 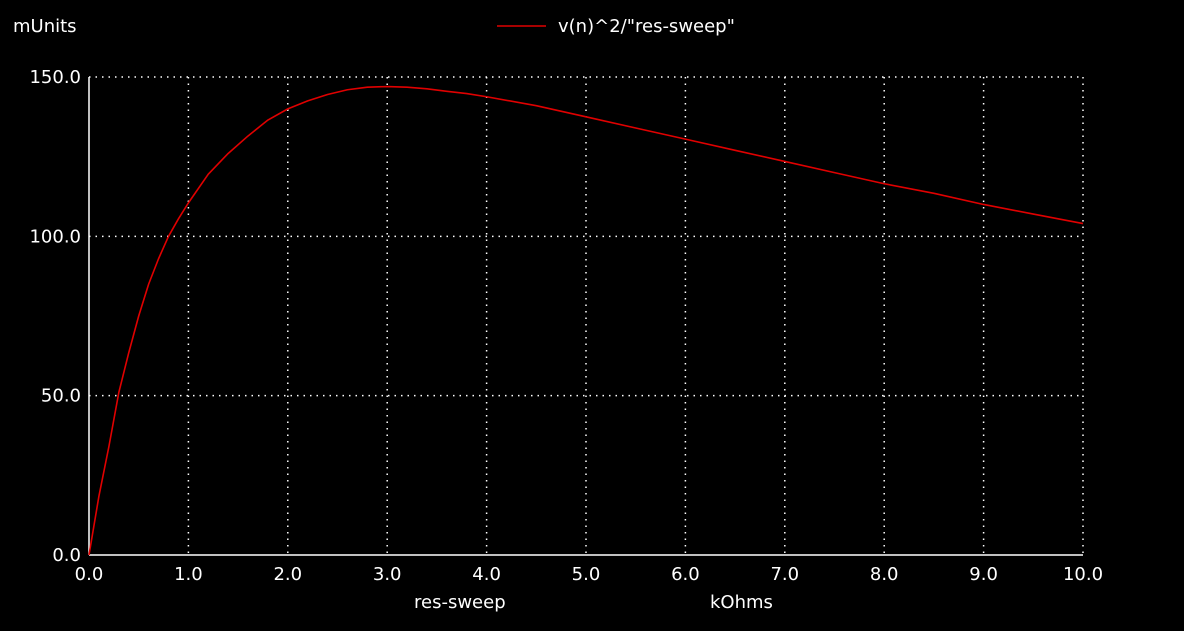 What do you see at coordinates (586, 574) in the screenshot?
I see `x-tick-label: 5.0` at bounding box center [586, 574].